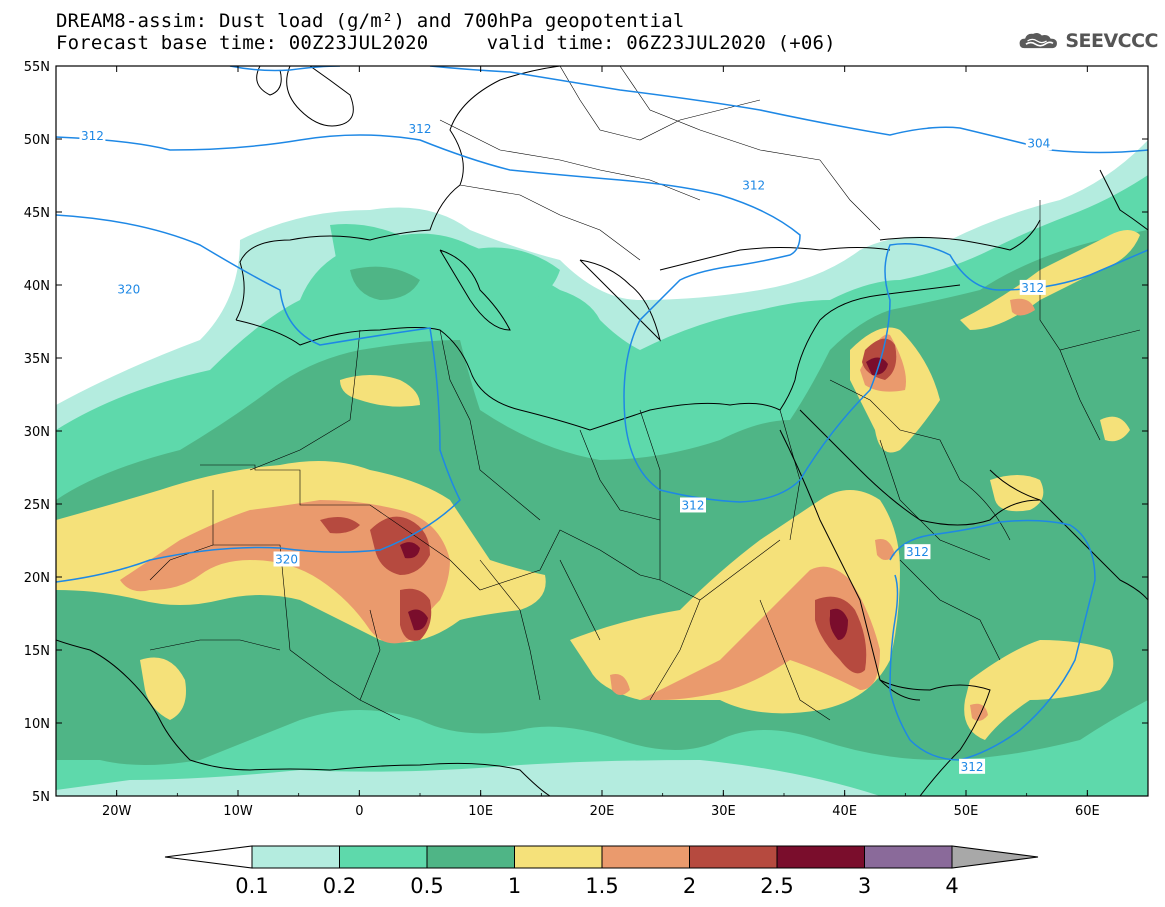  Describe the element at coordinates (37, 67) in the screenshot. I see `lat-label: 55N` at that location.